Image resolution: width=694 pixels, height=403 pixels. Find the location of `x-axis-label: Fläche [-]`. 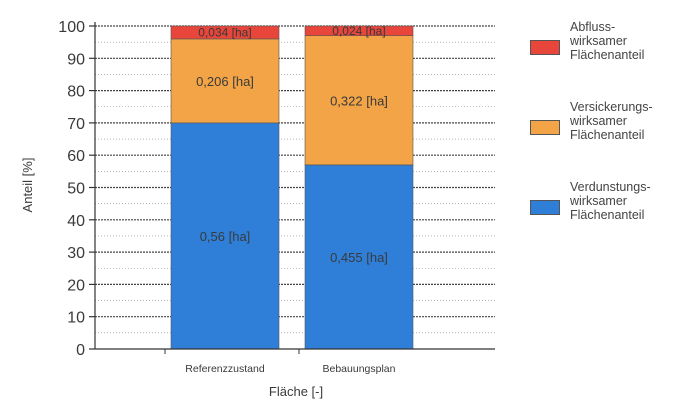

x-axis-label: Fläche [-] is located at coordinates (296, 391).